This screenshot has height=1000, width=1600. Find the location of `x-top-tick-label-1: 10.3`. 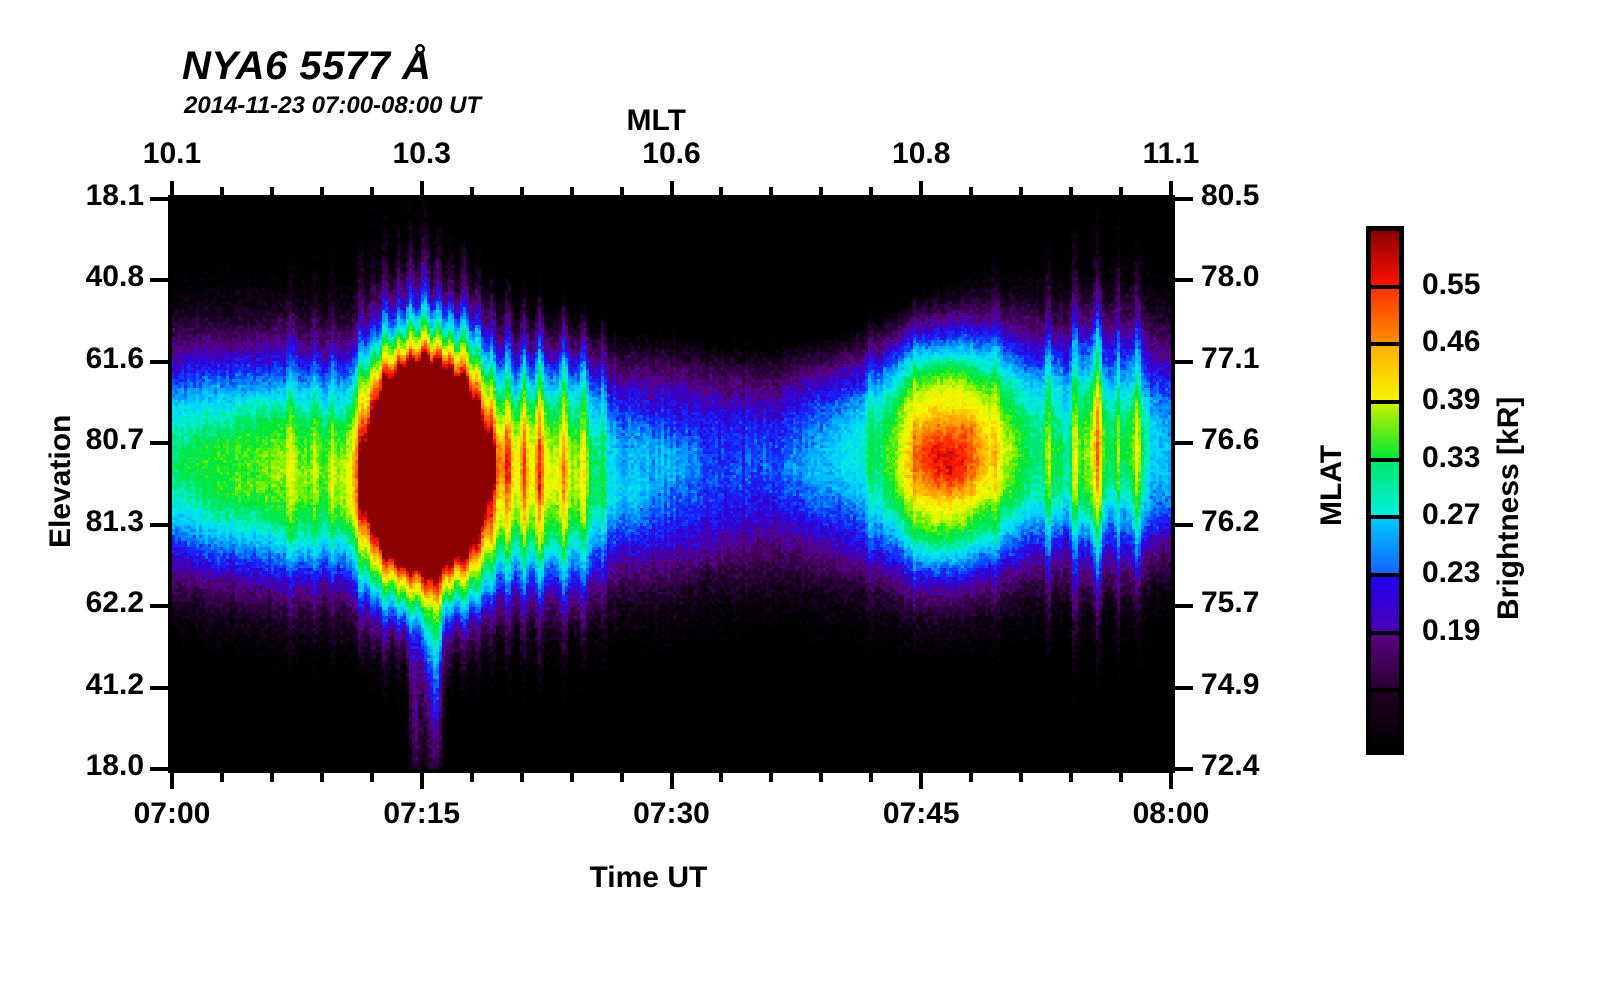

x-top-tick-label-1: 10.3 is located at coordinates (421, 153).